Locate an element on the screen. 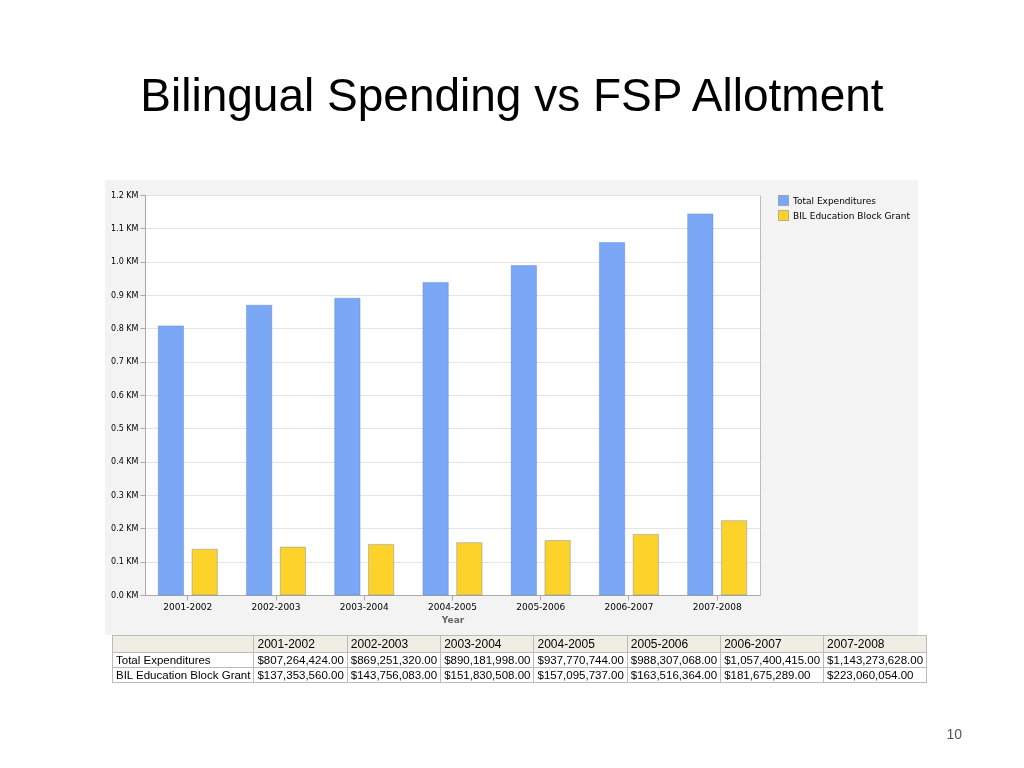 The width and height of the screenshot is (1024, 768). y-tick-label: 0.0 KM is located at coordinates (125, 595).